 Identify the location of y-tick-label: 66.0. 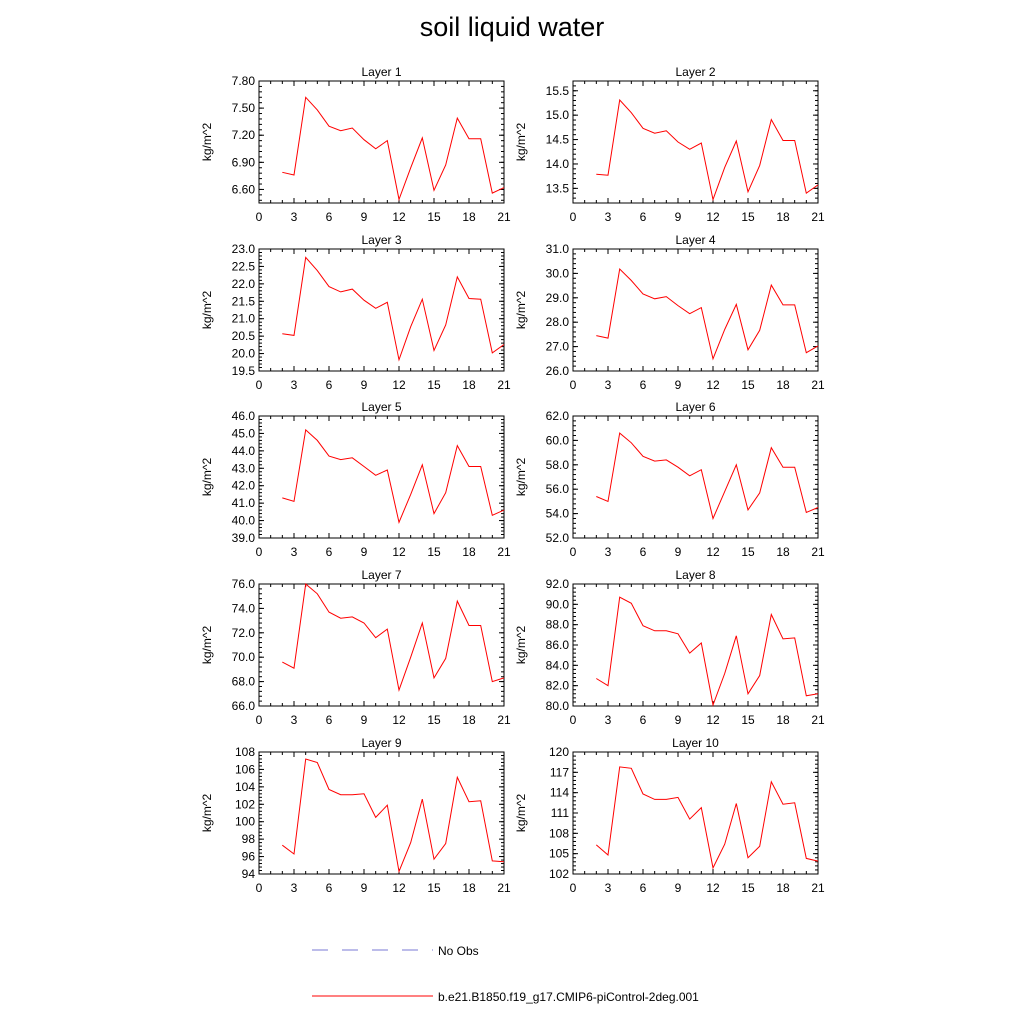
(244, 706).